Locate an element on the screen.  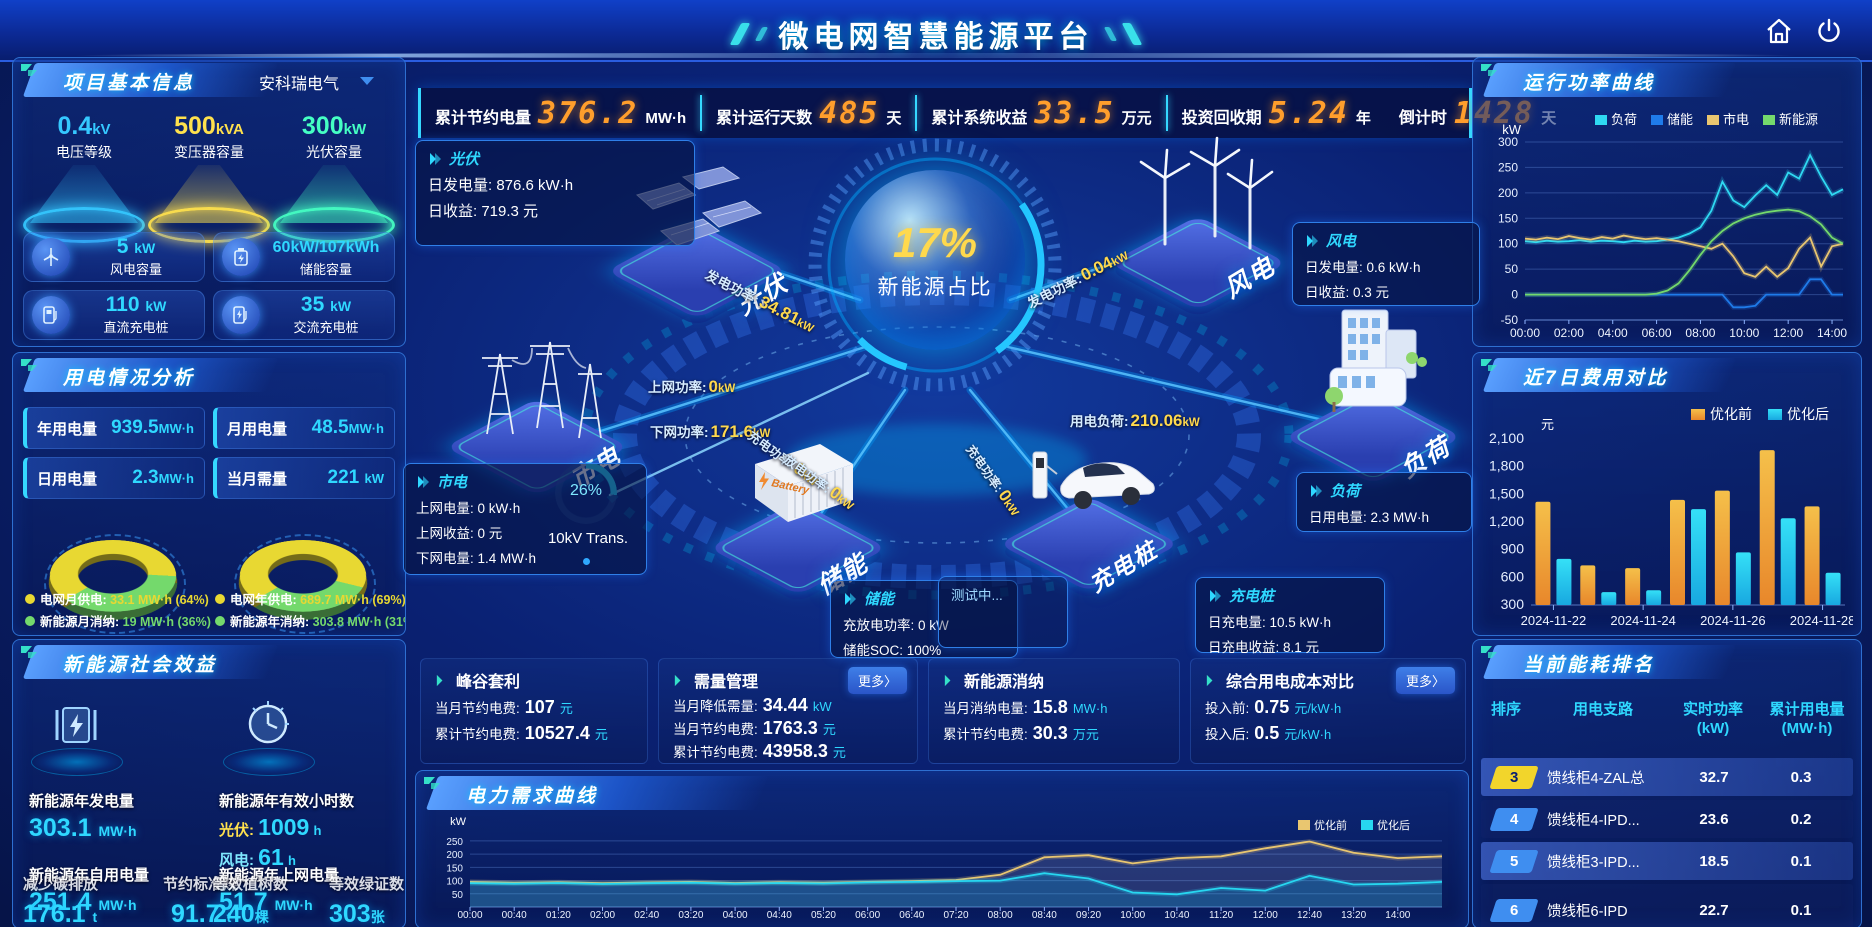
renewable-ratio-gauge: 17% 新能源占比 is located at coordinates (935, 260).